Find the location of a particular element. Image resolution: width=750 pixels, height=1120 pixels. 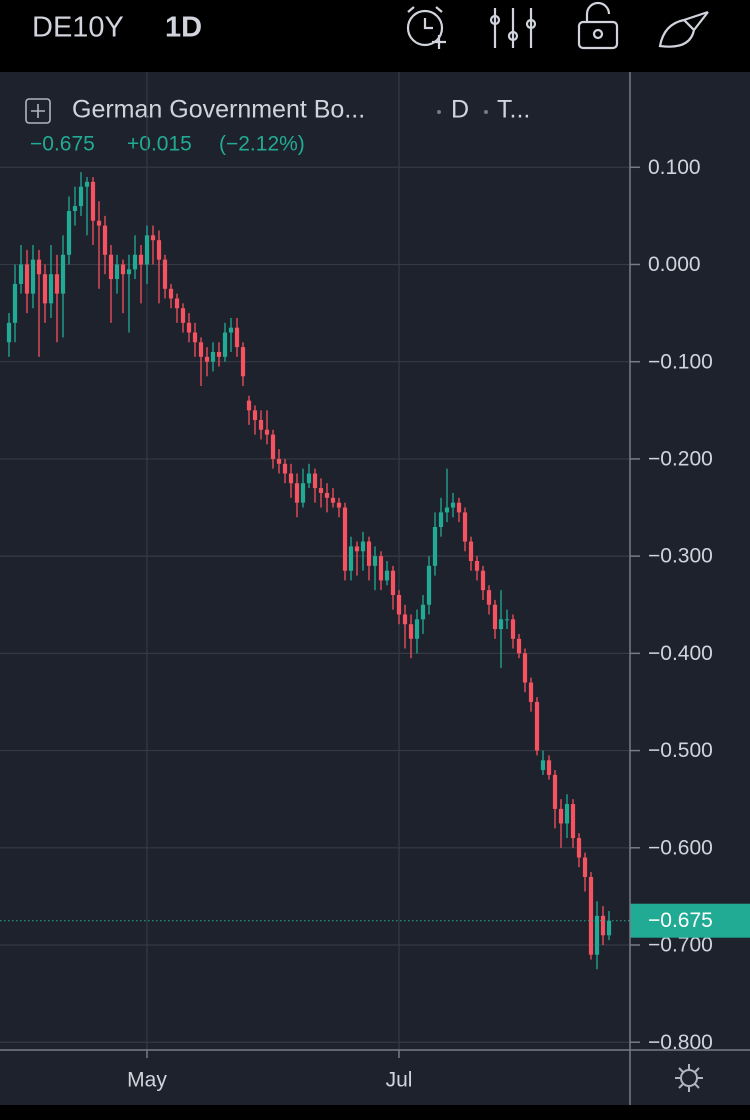

symbol: DE10Y is located at coordinates (78, 28).